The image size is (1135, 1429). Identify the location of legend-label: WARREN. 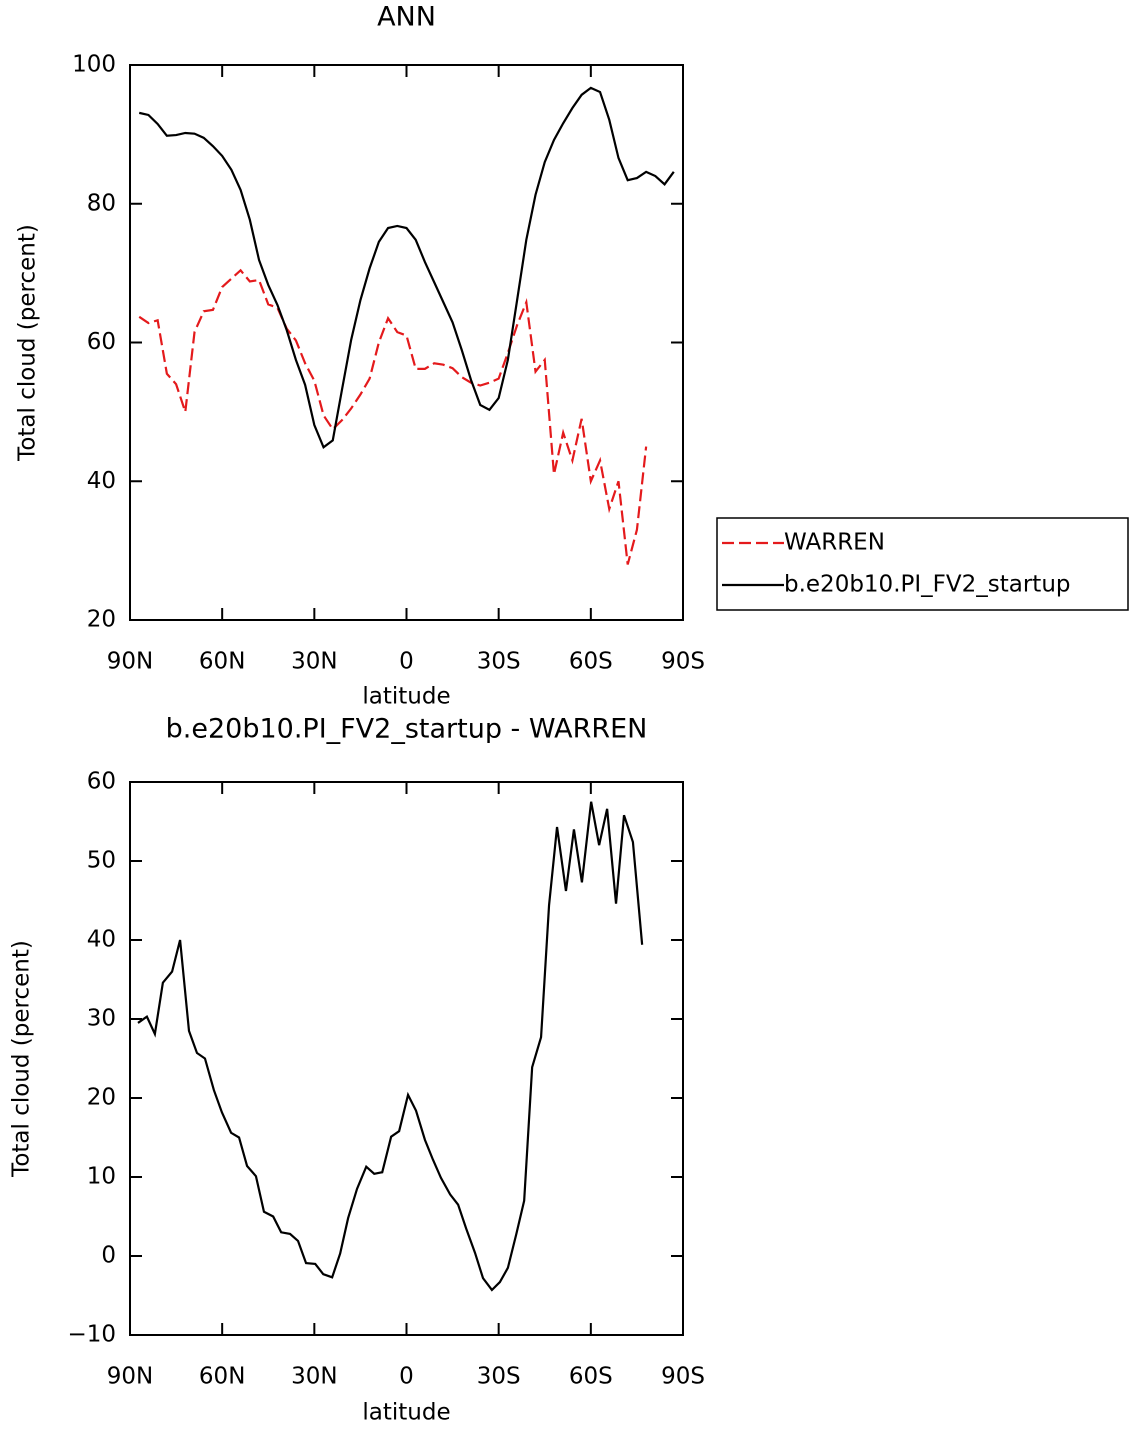
(834, 543).